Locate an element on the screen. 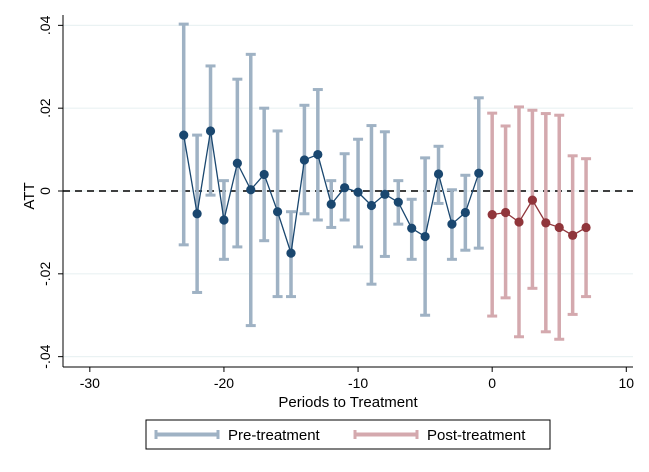  y-tick-label-3: .02 is located at coordinates (45, 108).